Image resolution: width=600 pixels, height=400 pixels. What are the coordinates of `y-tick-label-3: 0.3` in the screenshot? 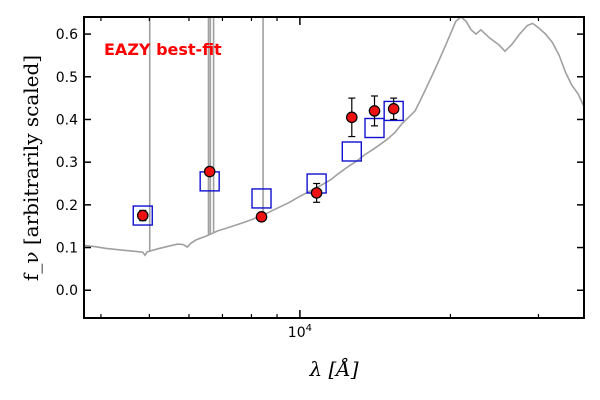 It's located at (67, 163).